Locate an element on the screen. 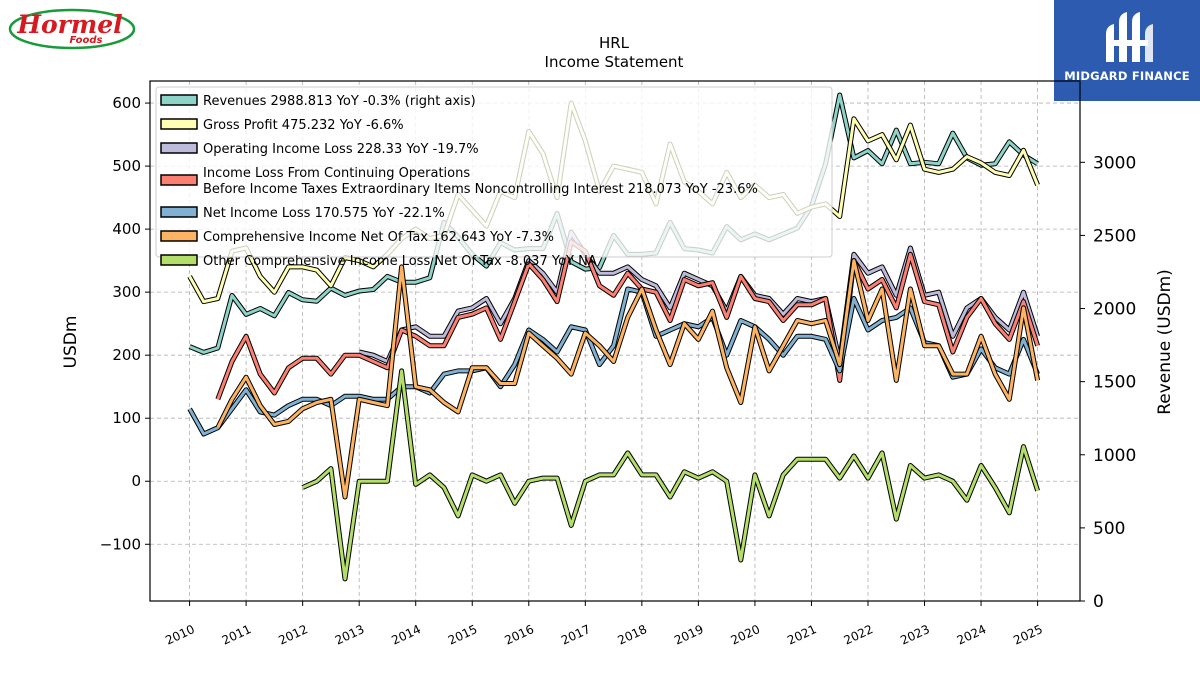  x-tick-label: 2021 is located at coordinates (802, 635).